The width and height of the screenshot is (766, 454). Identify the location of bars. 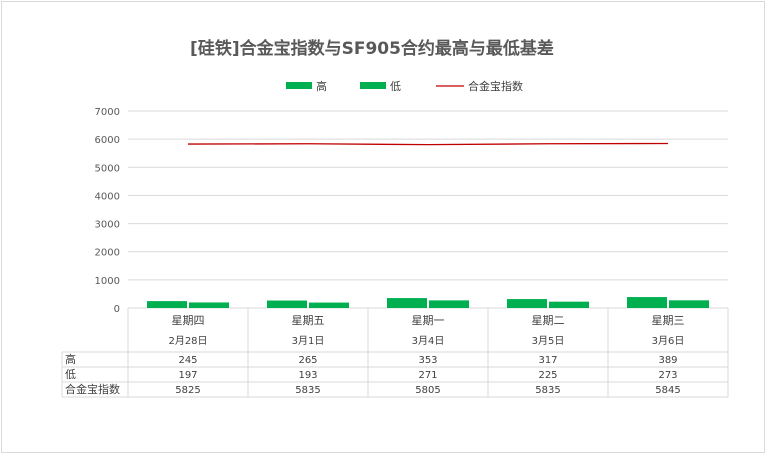
(428, 302).